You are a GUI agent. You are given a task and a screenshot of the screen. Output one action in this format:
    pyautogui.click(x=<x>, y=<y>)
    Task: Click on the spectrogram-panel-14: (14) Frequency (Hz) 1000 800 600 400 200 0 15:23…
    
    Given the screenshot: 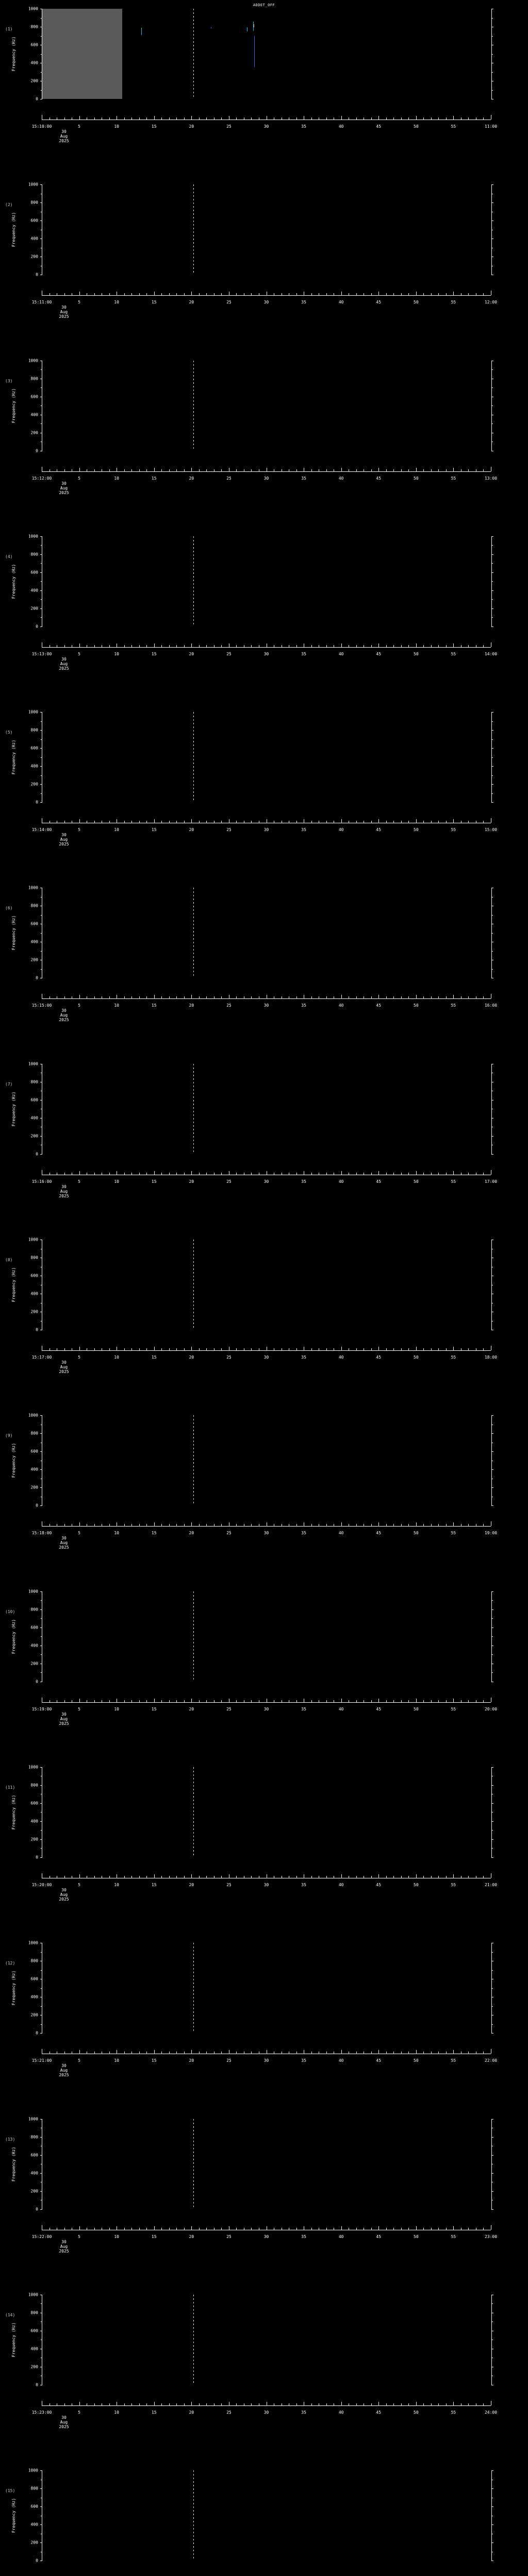 What is the action you would take?
    pyautogui.click(x=264, y=2374)
    